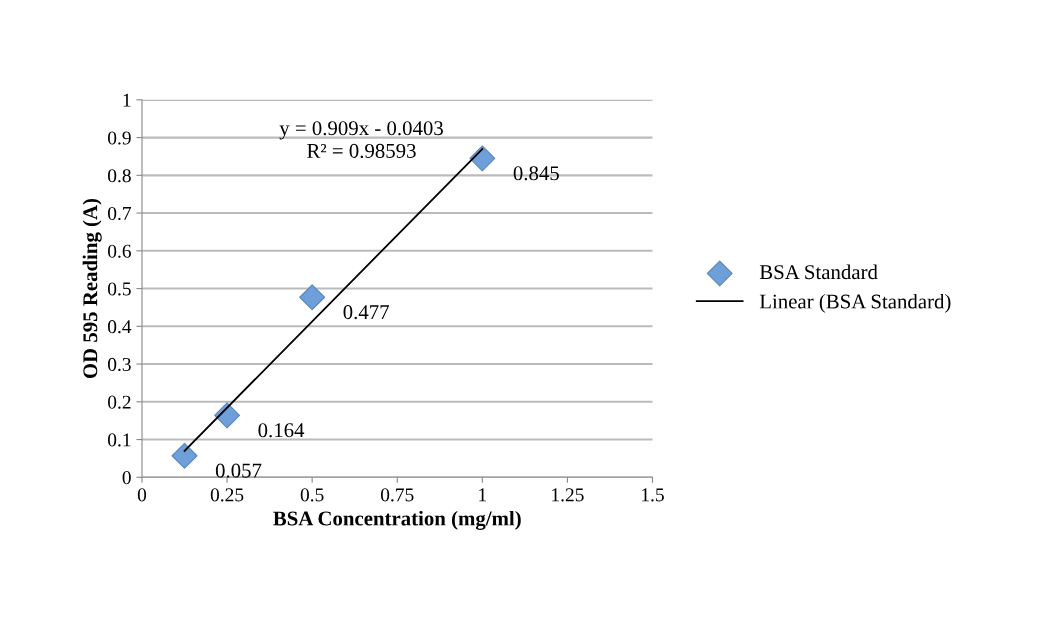 This screenshot has width=1044, height=628. Describe the element at coordinates (281, 430) in the screenshot. I see `data-label: 0.164` at that location.